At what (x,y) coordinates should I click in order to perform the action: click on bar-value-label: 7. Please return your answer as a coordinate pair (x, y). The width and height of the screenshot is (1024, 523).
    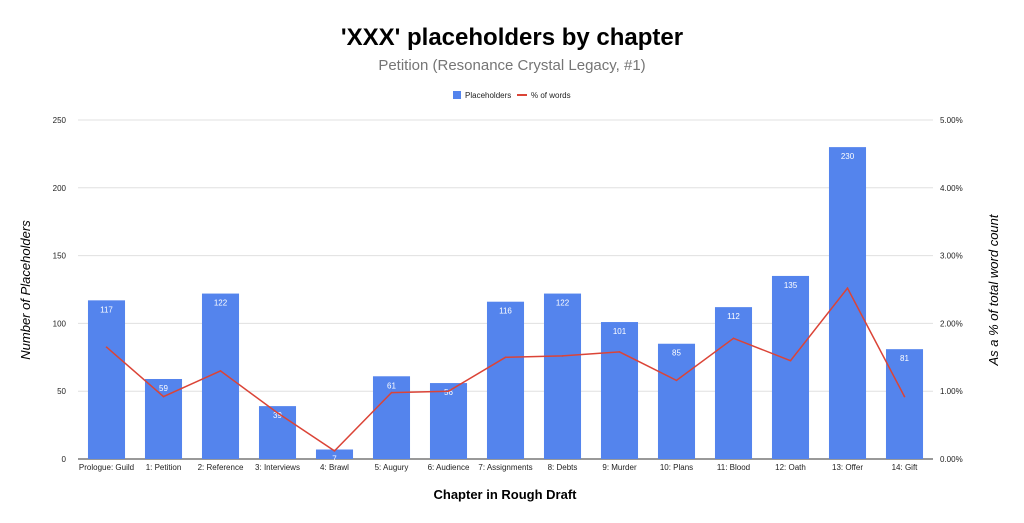
    Looking at the image, I should click on (334, 459).